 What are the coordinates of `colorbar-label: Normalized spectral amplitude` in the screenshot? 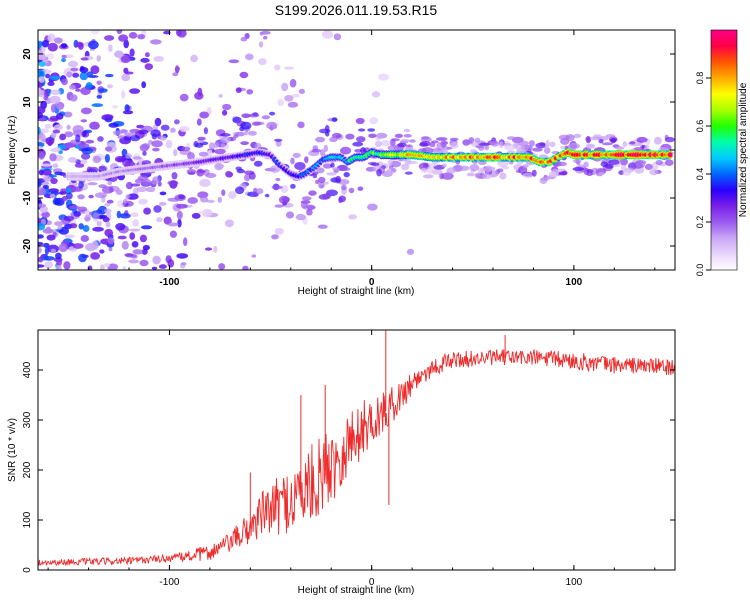 It's located at (743, 149).